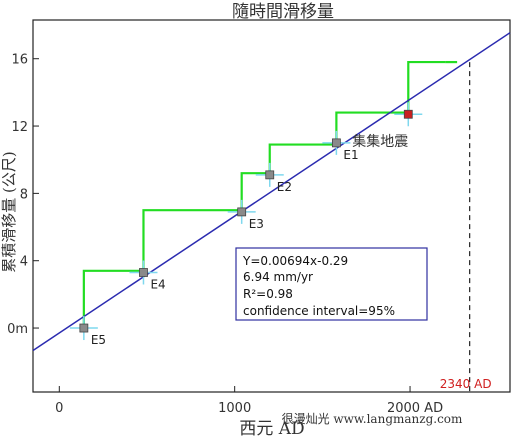 Image resolution: width=511 pixels, height=438 pixels. I want to click on x-axis-label: 西元 AD, so click(271, 428).